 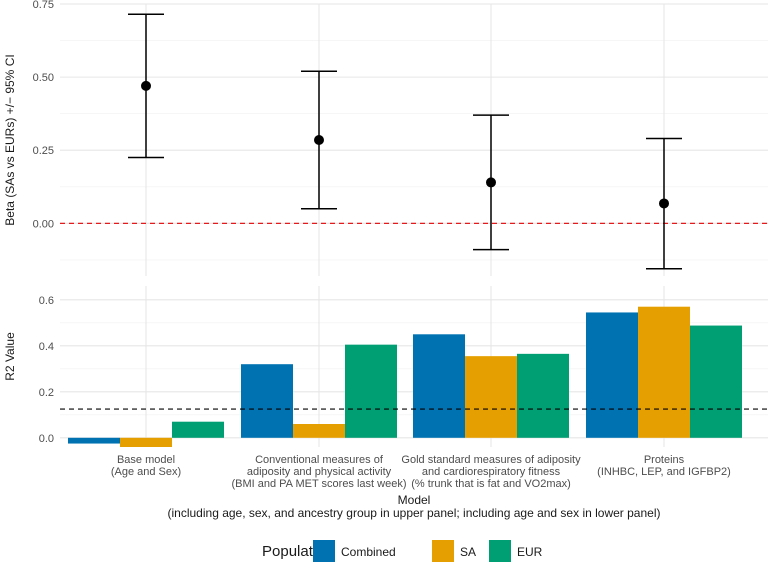 I want to click on x-axis-title: Model, so click(x=414, y=500).